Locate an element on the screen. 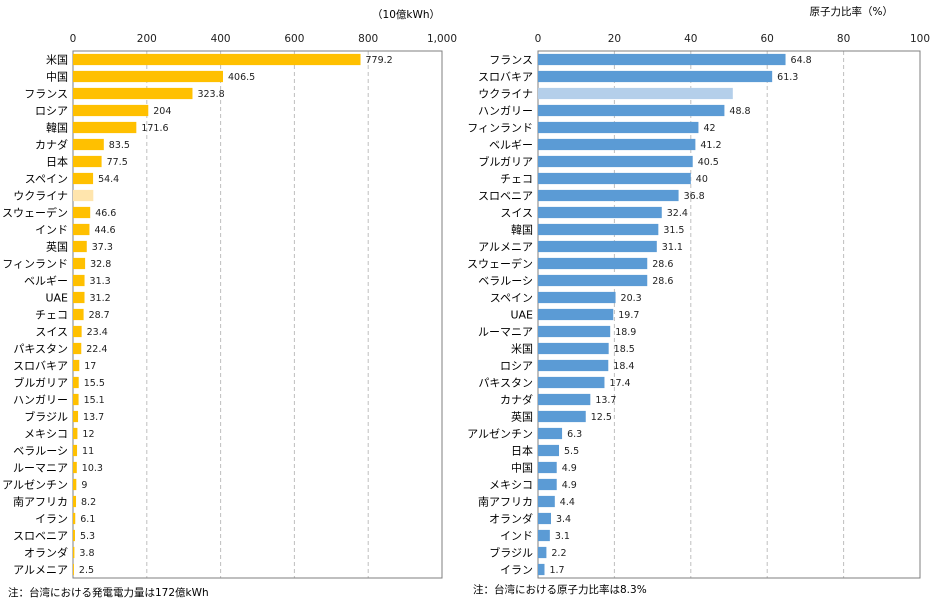 The image size is (935, 605). left-value-label: 46.6 is located at coordinates (105, 213).